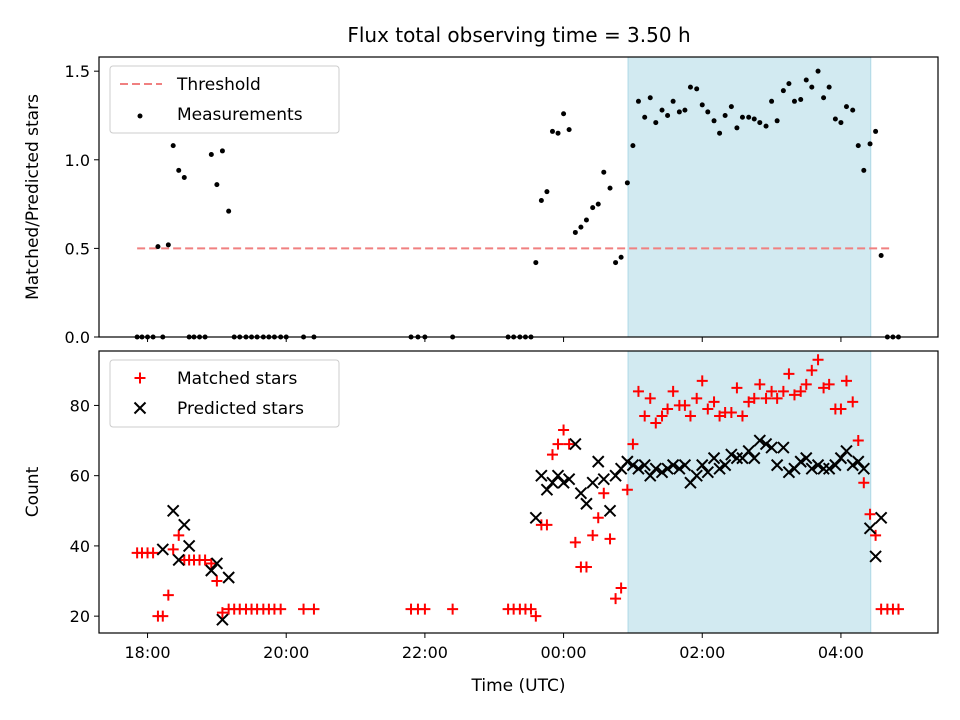 The image size is (960, 720). What do you see at coordinates (749, 197) in the screenshot?
I see `observing-interval-shade` at bounding box center [749, 197].